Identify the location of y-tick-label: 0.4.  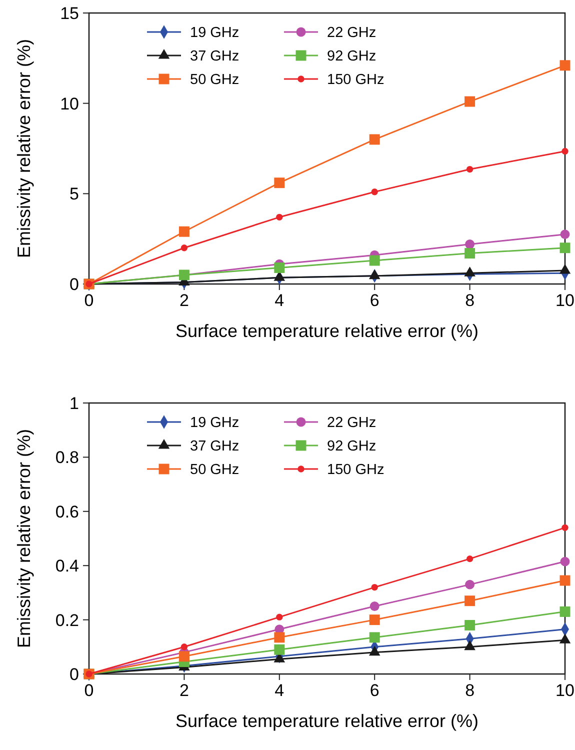
(67, 566).